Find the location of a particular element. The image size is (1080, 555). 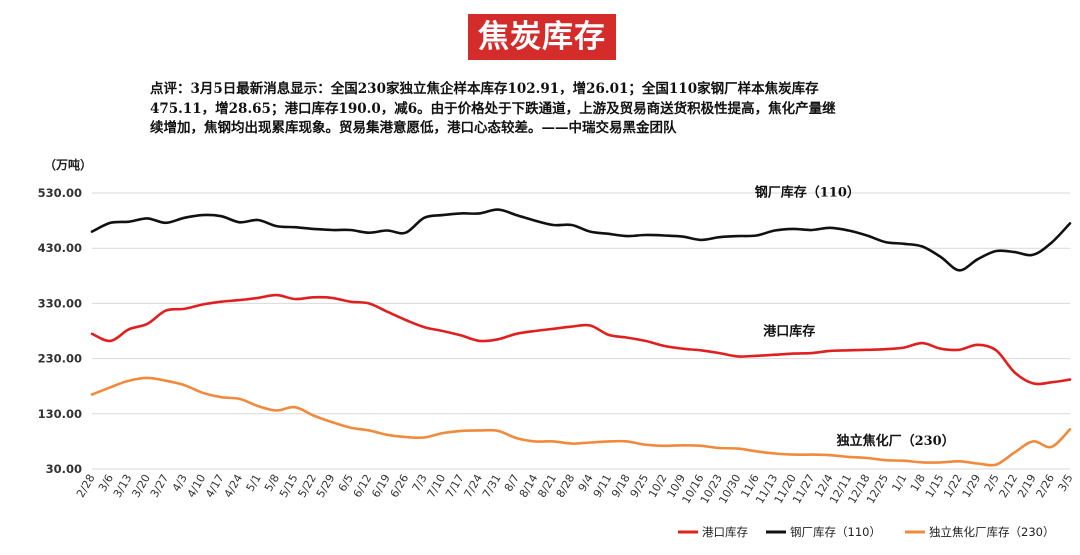

x-tick-label: 3/20 is located at coordinates (141, 486).